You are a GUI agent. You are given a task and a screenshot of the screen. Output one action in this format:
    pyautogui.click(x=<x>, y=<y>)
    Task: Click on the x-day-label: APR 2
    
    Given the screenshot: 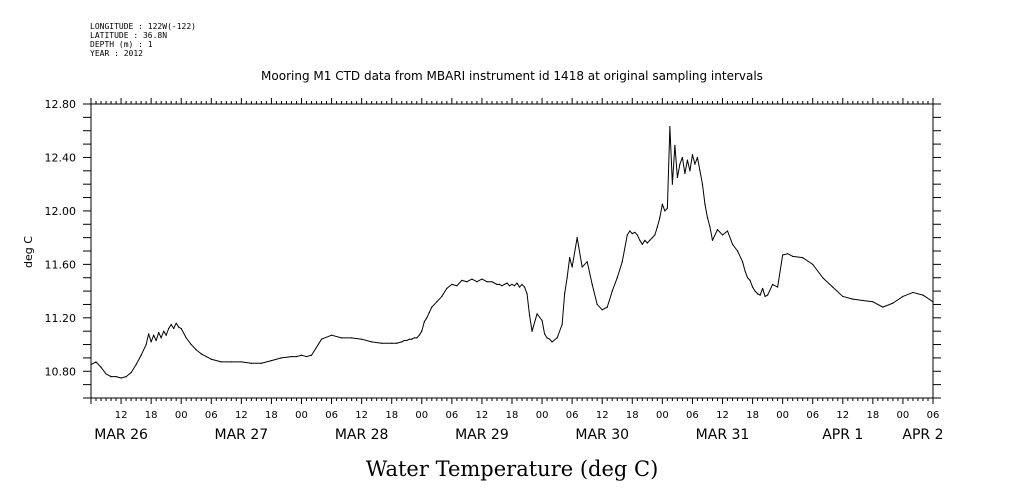 What is the action you would take?
    pyautogui.click(x=922, y=435)
    